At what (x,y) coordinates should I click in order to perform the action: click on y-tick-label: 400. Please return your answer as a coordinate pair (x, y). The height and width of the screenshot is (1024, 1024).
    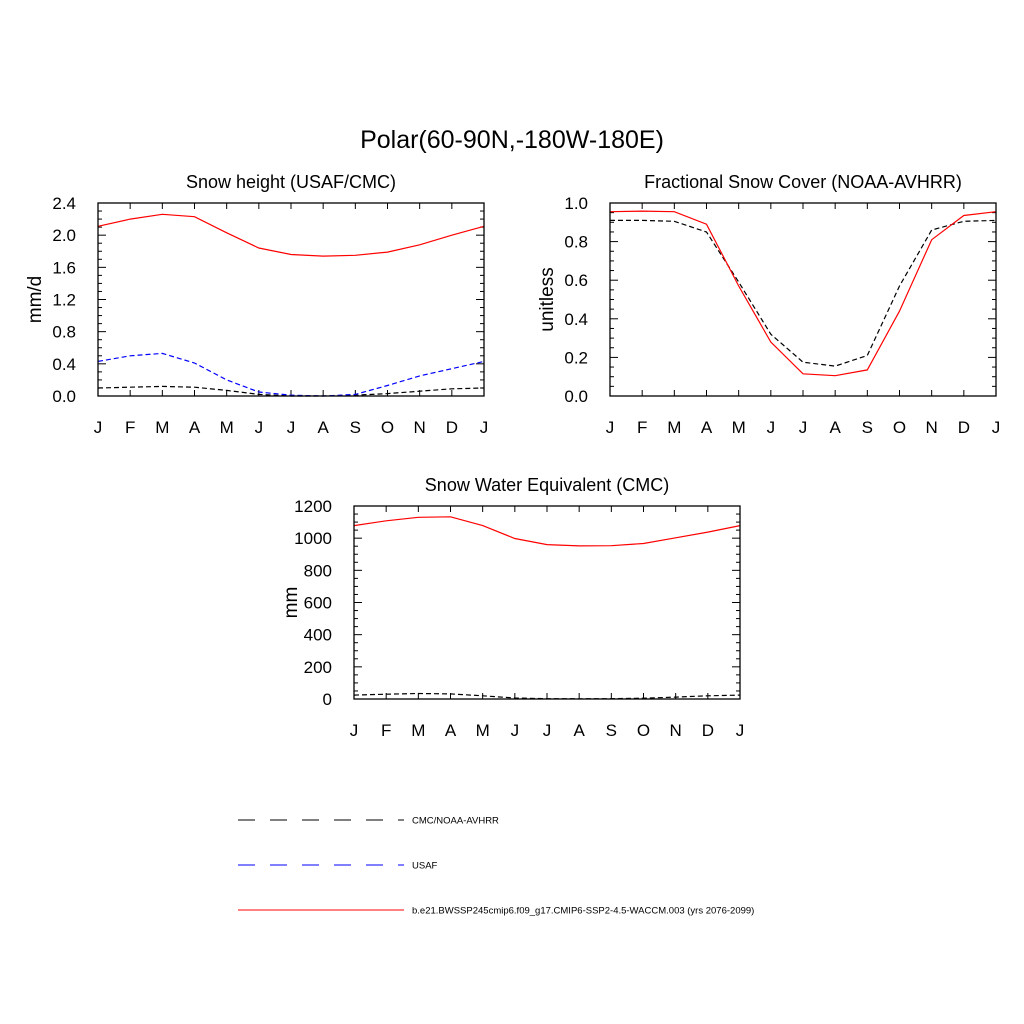
    Looking at the image, I should click on (318, 635).